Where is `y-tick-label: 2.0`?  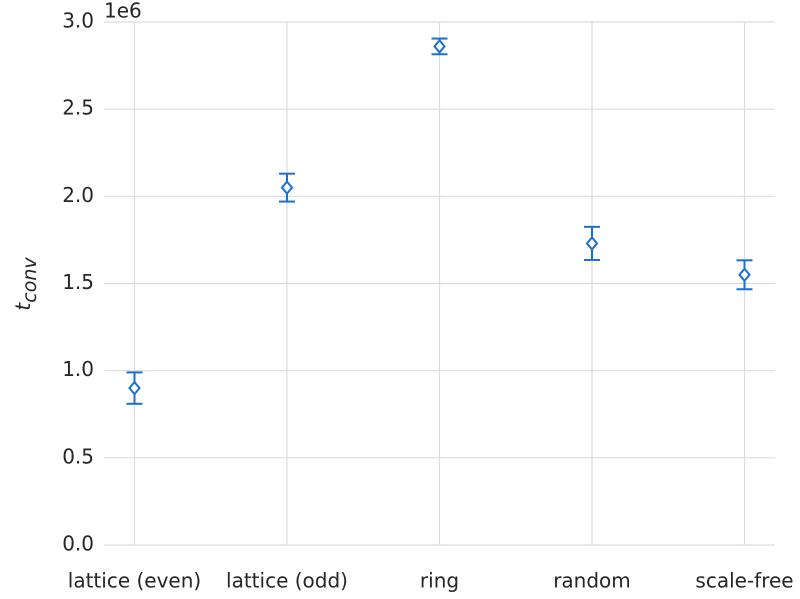
y-tick-label: 2.0 is located at coordinates (78, 195).